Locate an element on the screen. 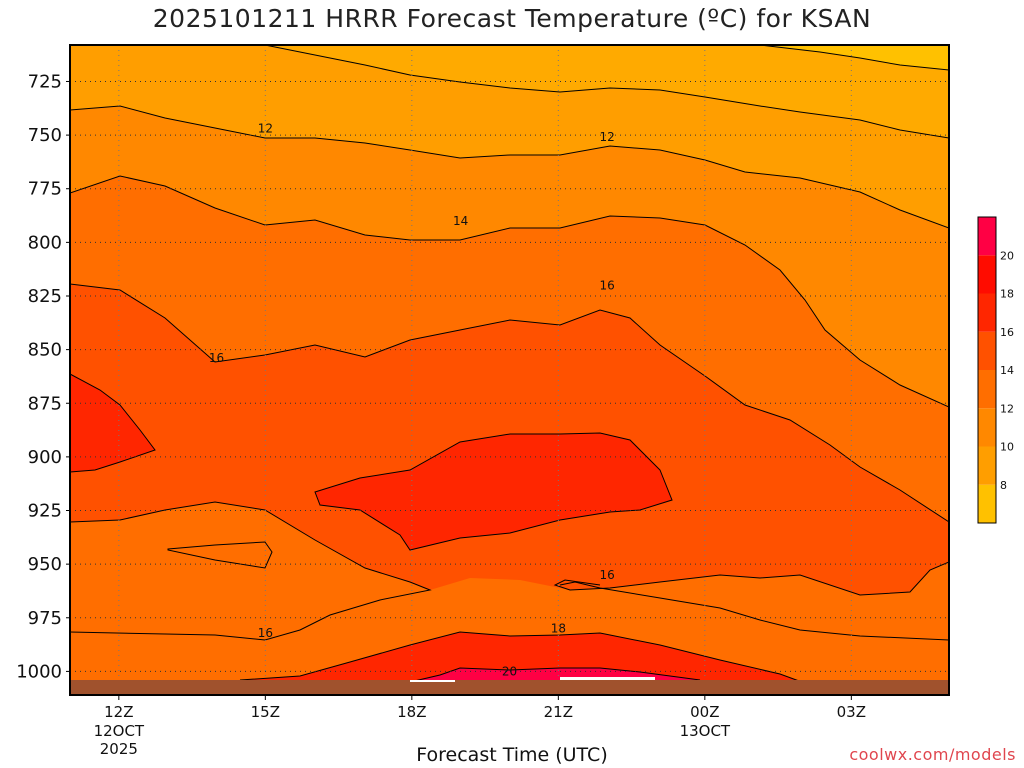 This screenshot has width=1024, height=768. colorbar-label: 8 is located at coordinates (1003, 485).